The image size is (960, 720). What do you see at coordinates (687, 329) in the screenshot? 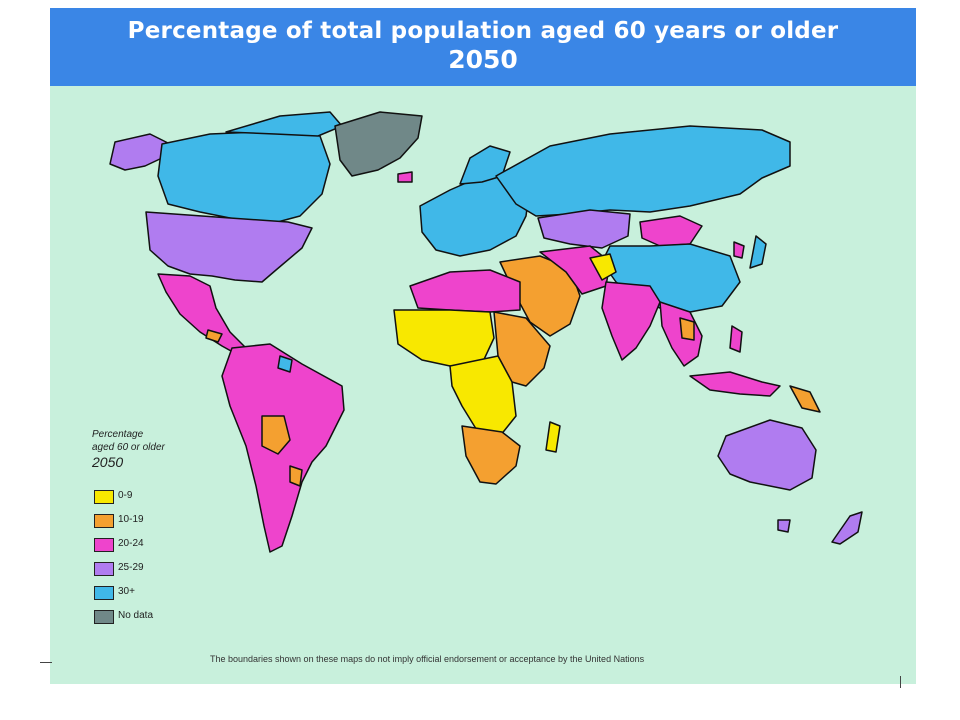
I see `region-indochina` at bounding box center [687, 329].